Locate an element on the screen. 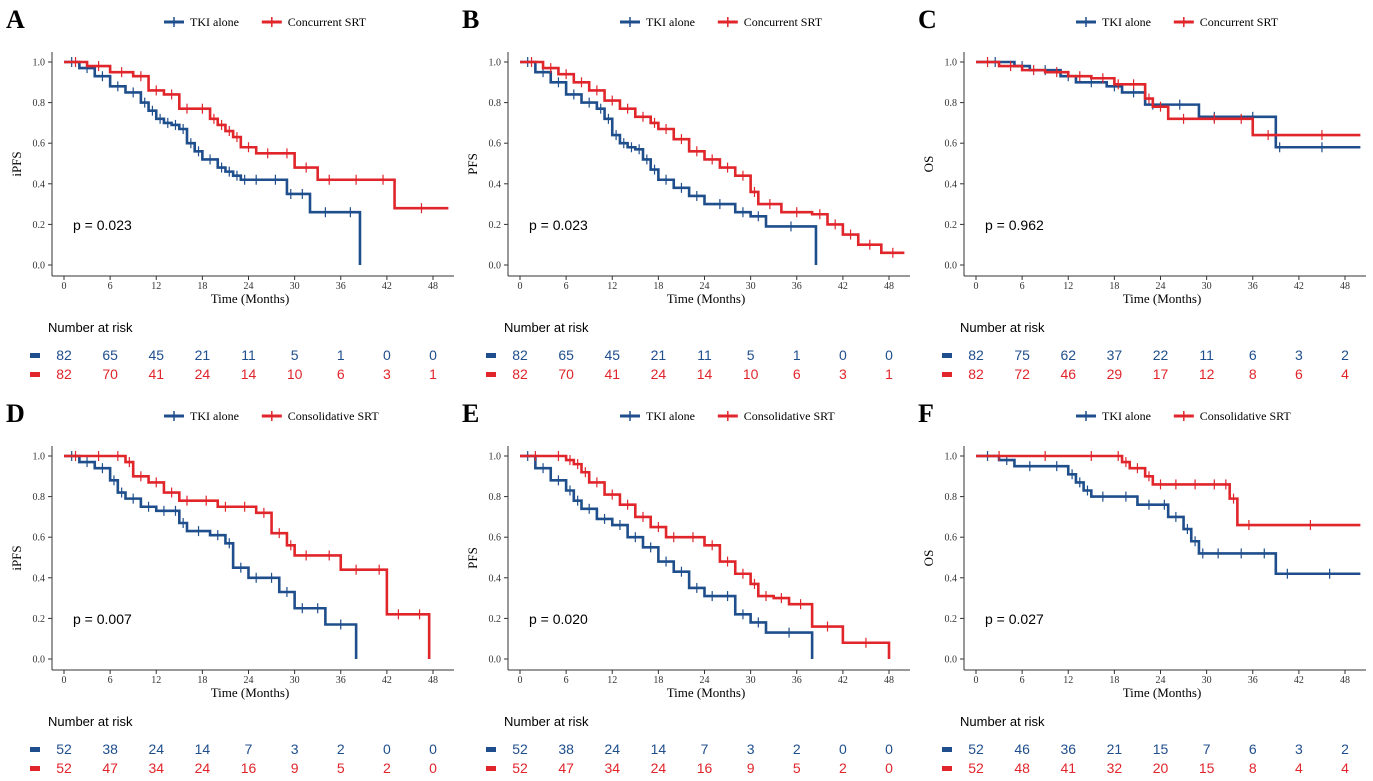  risk-count: 65 is located at coordinates (110, 355).